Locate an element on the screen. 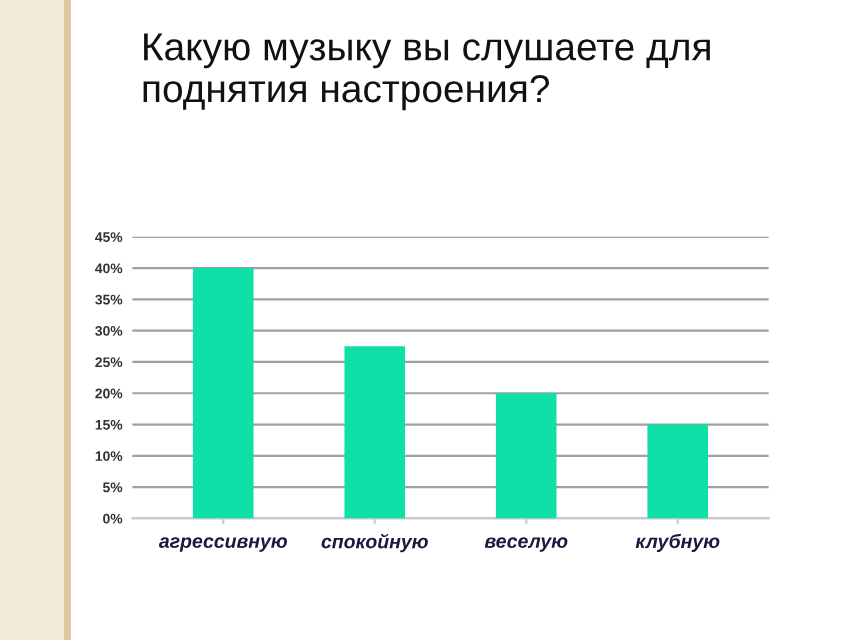 The image size is (854, 640). chart-title: Какую музыку вы слушаете для поднятия настроения? is located at coordinates (426, 72).